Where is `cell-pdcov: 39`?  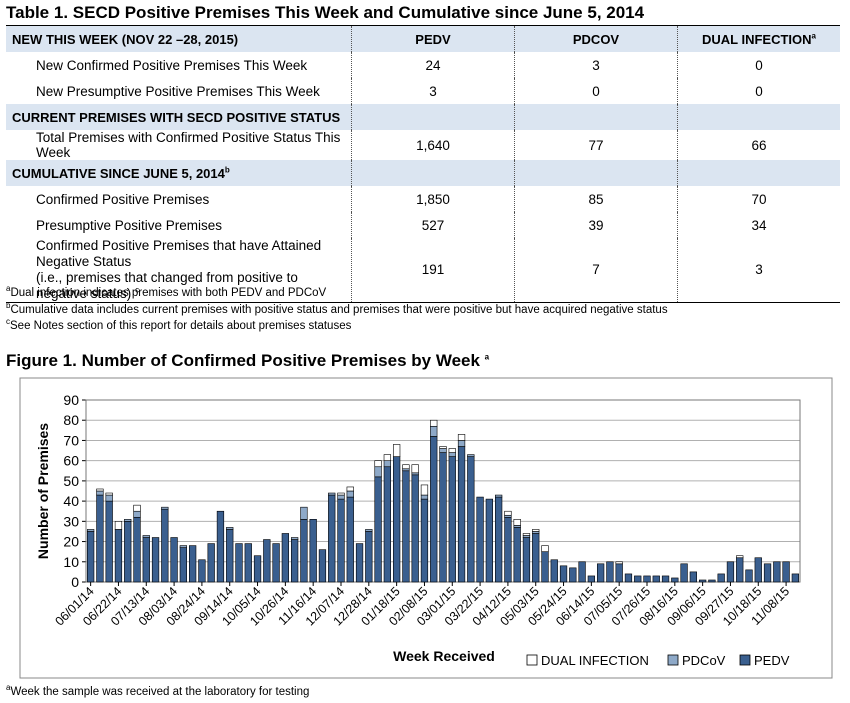 cell-pdcov: 39 is located at coordinates (596, 225).